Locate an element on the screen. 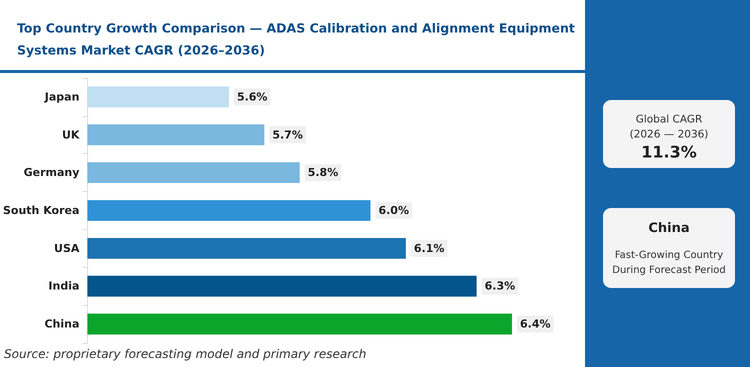 The height and width of the screenshot is (367, 750). y-tick-label: South Korea is located at coordinates (41, 210).